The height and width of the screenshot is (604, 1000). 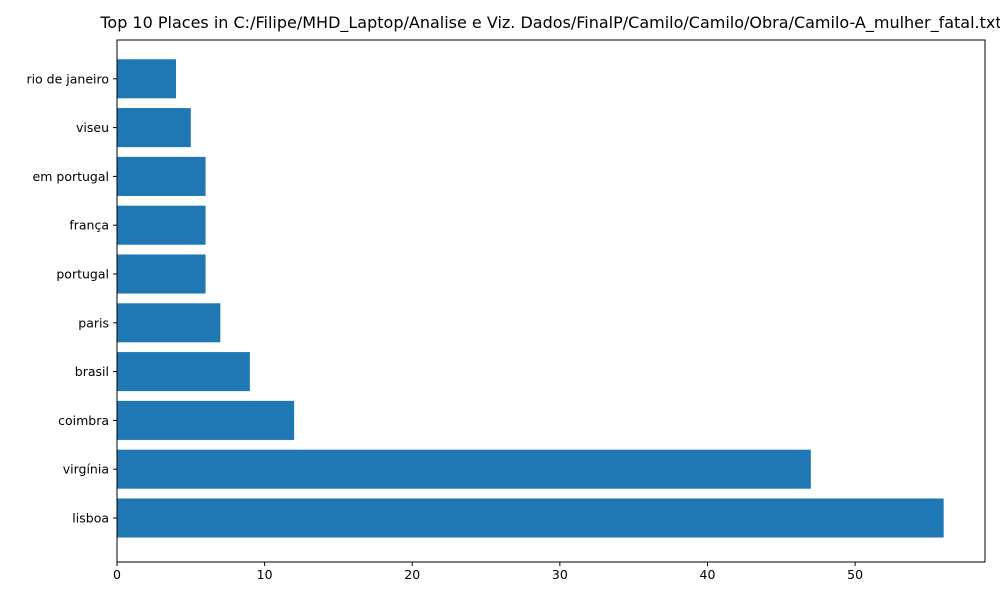 I want to click on x-tick-label: 10, so click(x=265, y=574).